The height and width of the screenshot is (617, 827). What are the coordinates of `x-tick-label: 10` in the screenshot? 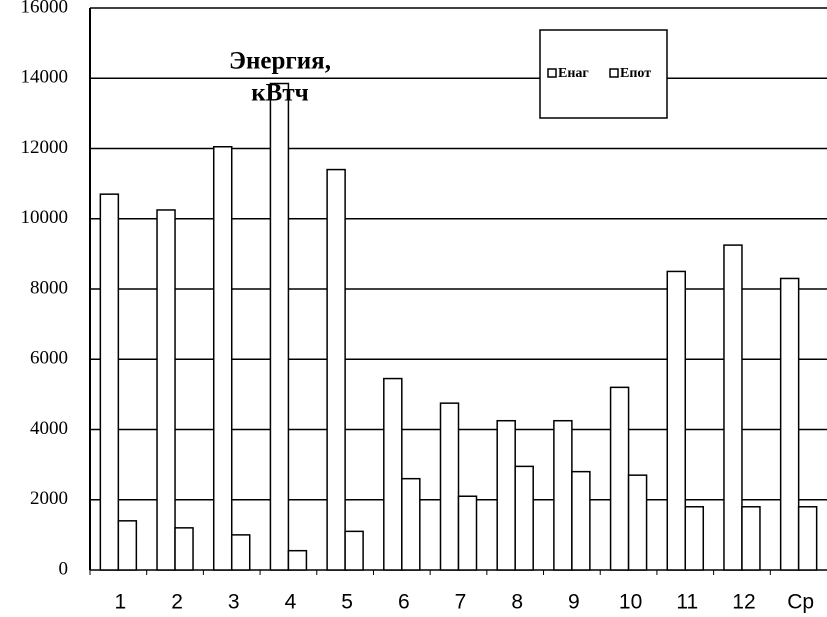 It's located at (630, 602).